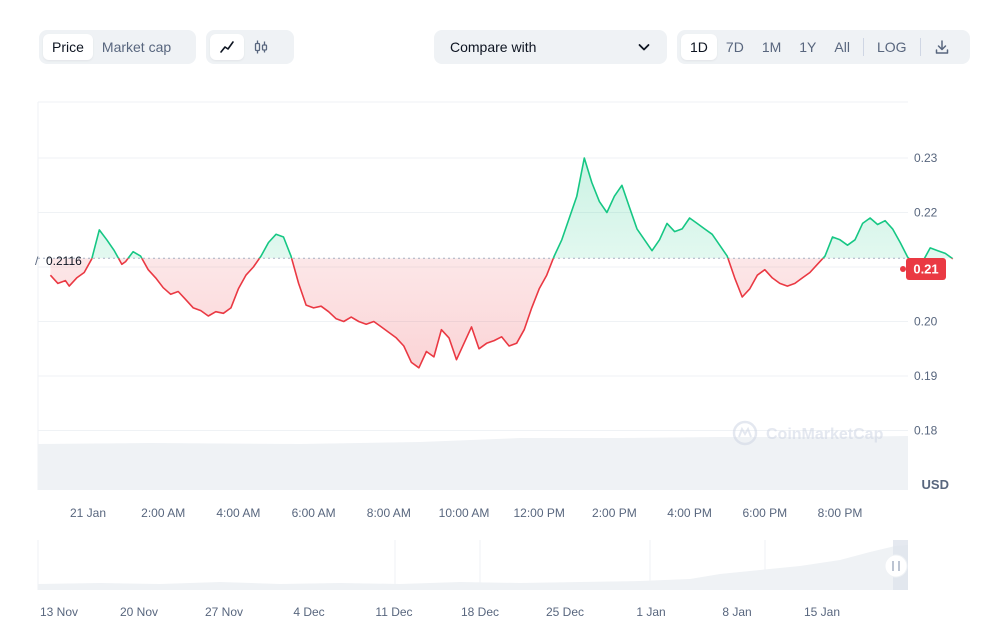 This screenshot has width=991, height=631. What do you see at coordinates (139, 612) in the screenshot?
I see `overview-x-tick-label: 20 Nov` at bounding box center [139, 612].